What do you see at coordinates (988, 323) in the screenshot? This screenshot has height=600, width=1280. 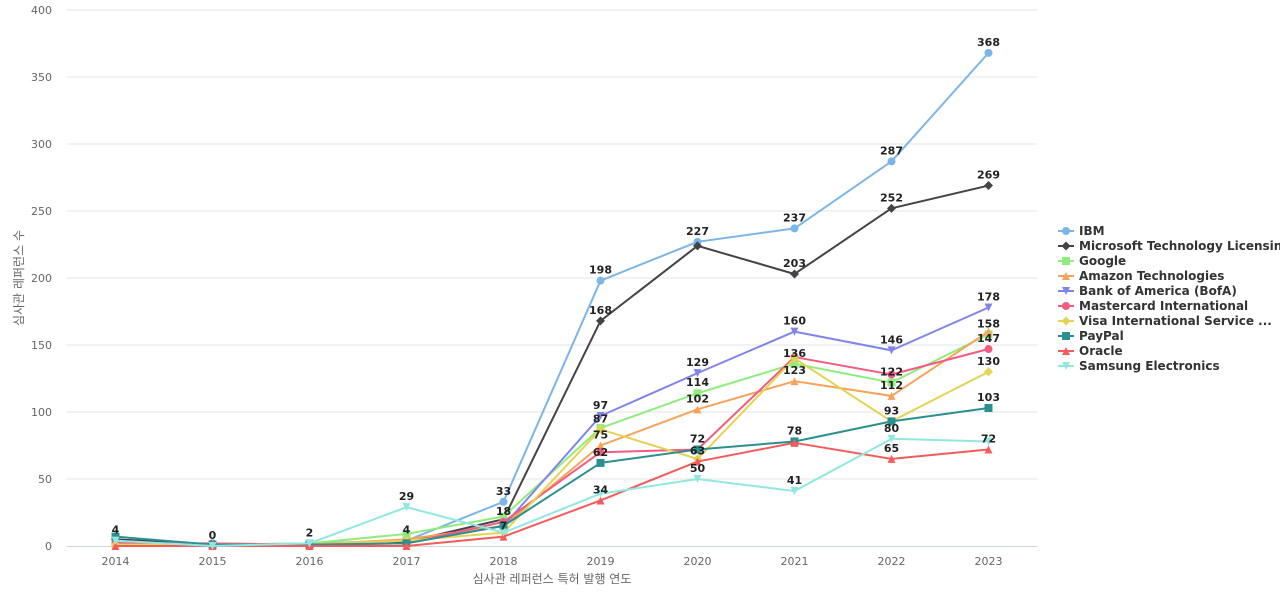 I see `data-label: 158` at bounding box center [988, 323].